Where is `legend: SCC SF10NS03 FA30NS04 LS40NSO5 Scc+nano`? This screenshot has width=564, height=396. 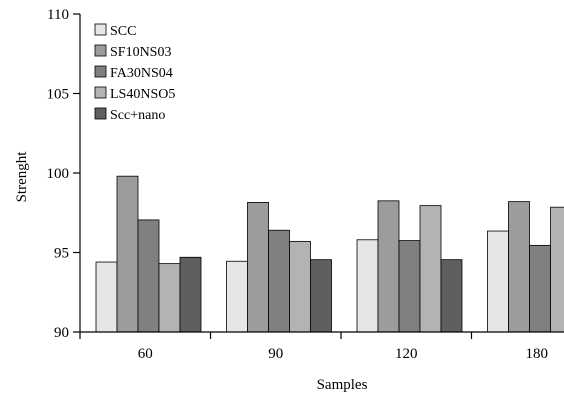 legend: SCC SF10NS03 FA30NS04 LS40NSO5 Scc+nano is located at coordinates (134, 73).